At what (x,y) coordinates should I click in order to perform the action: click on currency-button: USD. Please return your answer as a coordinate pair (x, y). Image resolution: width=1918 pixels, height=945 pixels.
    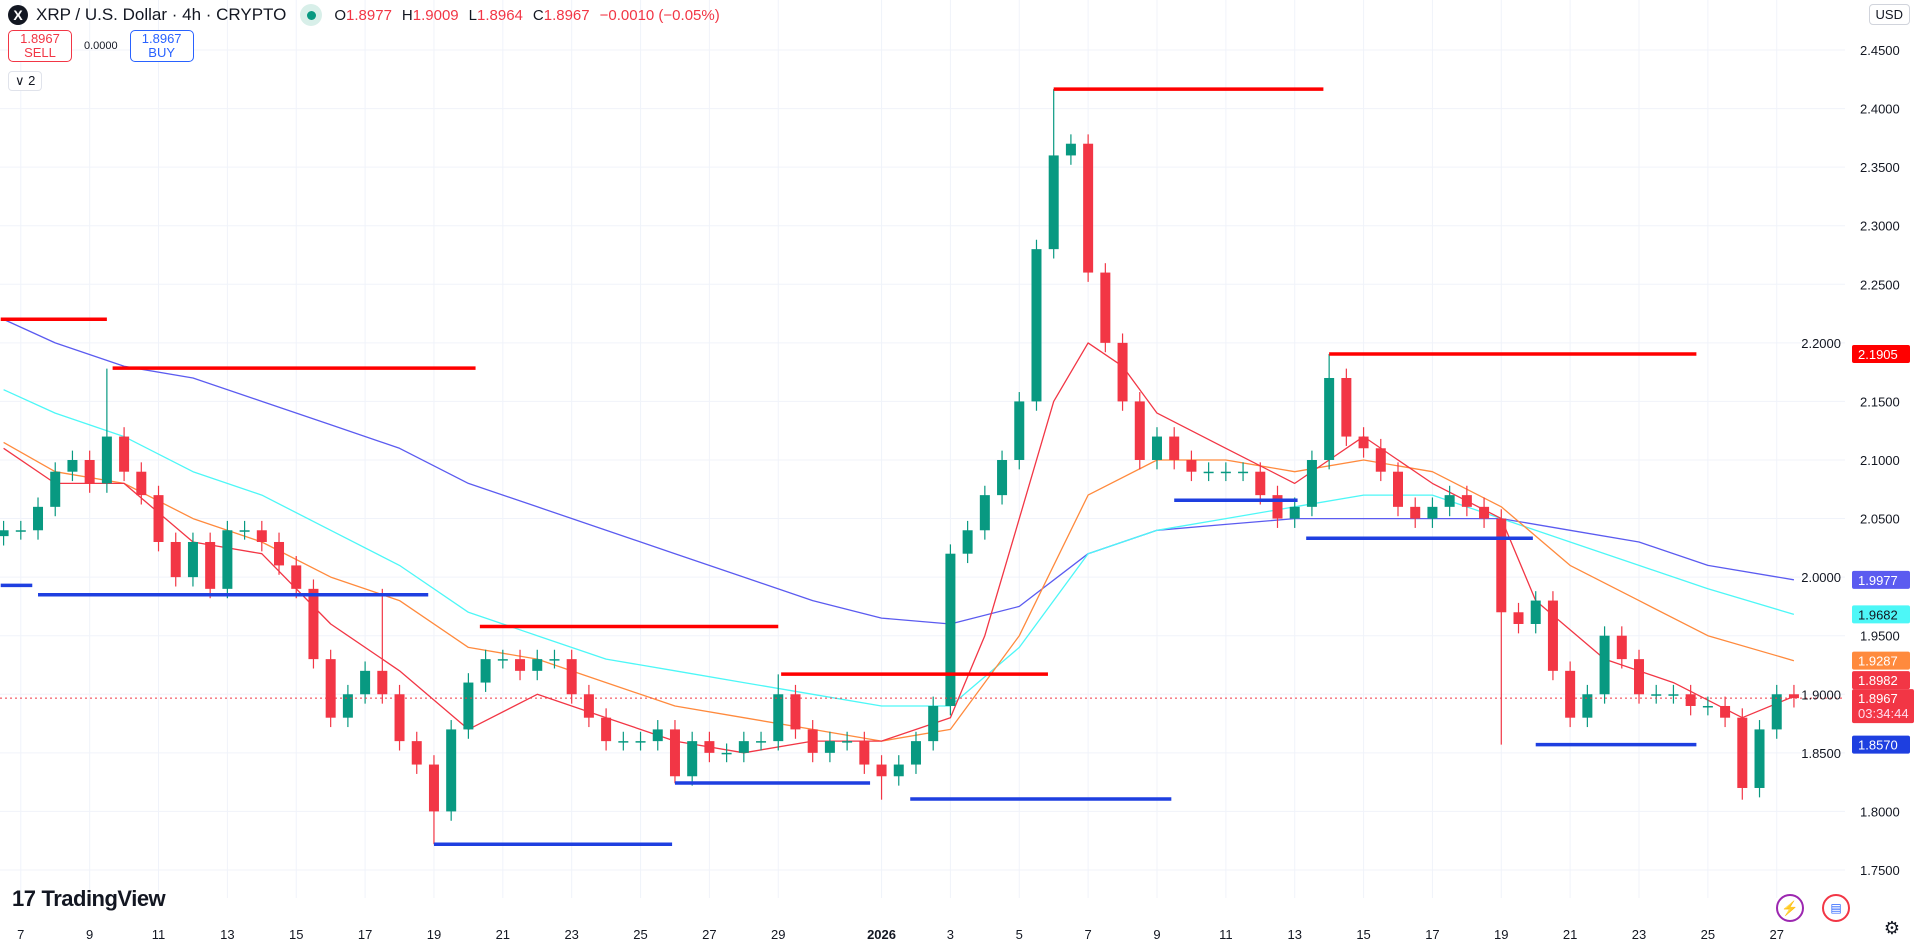
    Looking at the image, I should click on (1889, 14).